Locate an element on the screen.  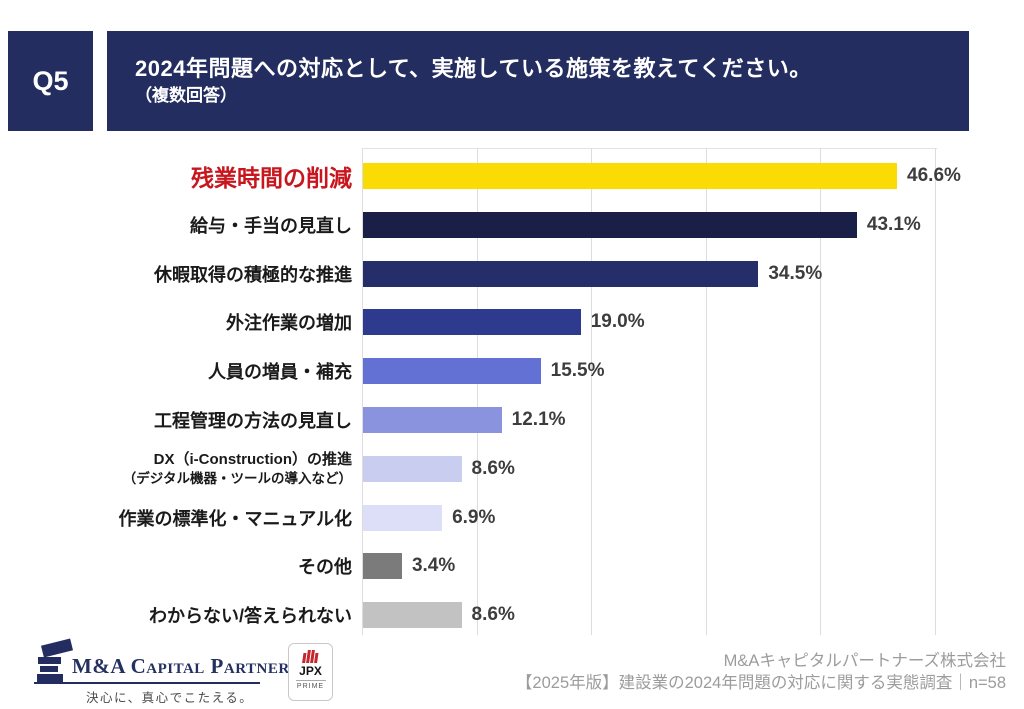
ma-logo-text: M&A Capital Partners is located at coordinates (185, 666).